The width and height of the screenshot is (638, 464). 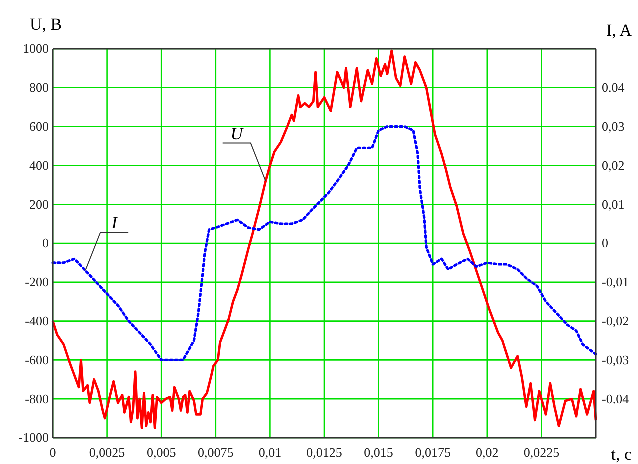 What do you see at coordinates (46, 24) in the screenshot?
I see `y-axis-title: U, B` at bounding box center [46, 24].